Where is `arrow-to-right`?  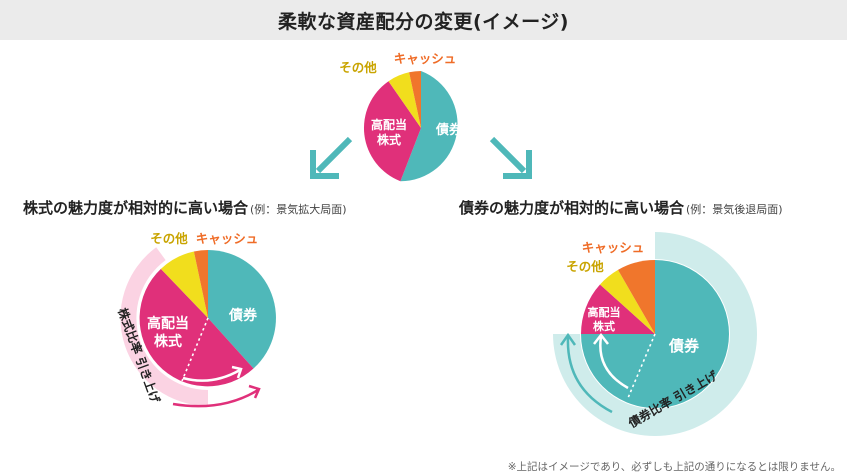 arrow-to-right is located at coordinates (510, 157).